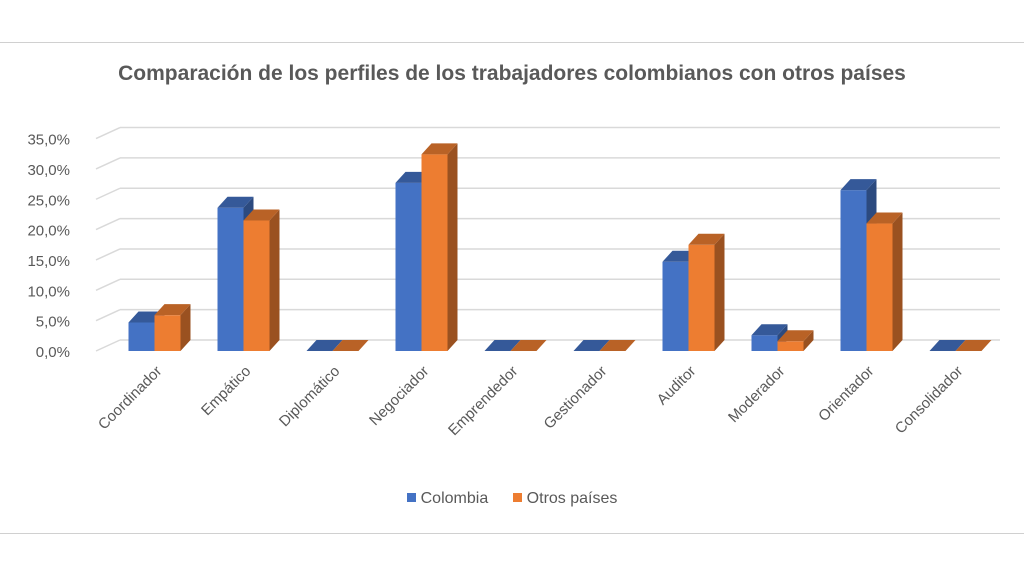  What do you see at coordinates (929, 400) in the screenshot?
I see `x-tick-label: Consolidador` at bounding box center [929, 400].